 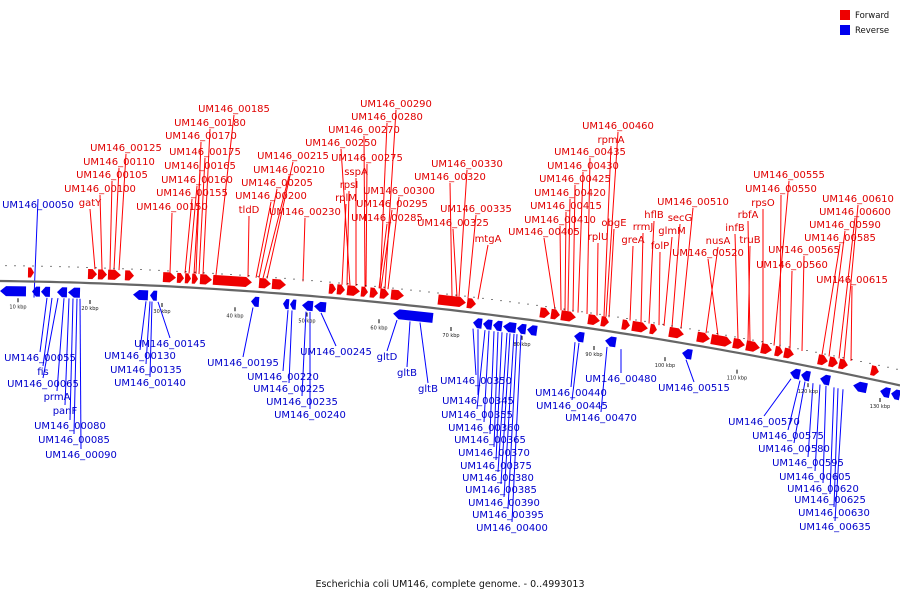 What do you see at coordinates (718, 241) in the screenshot?
I see `forward-gene-label: nusA` at bounding box center [718, 241].